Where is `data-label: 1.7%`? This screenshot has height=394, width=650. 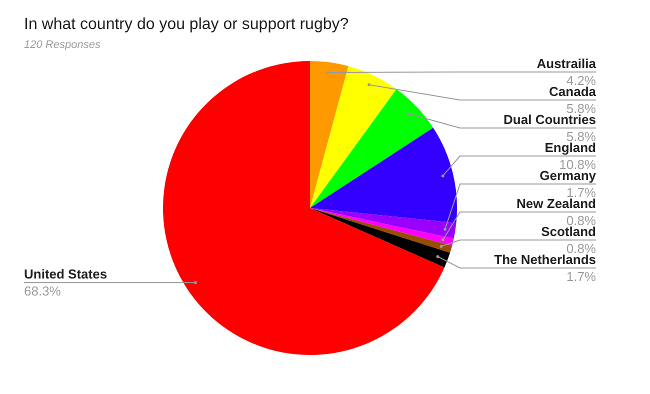
data-label: 1.7% is located at coordinates (581, 276).